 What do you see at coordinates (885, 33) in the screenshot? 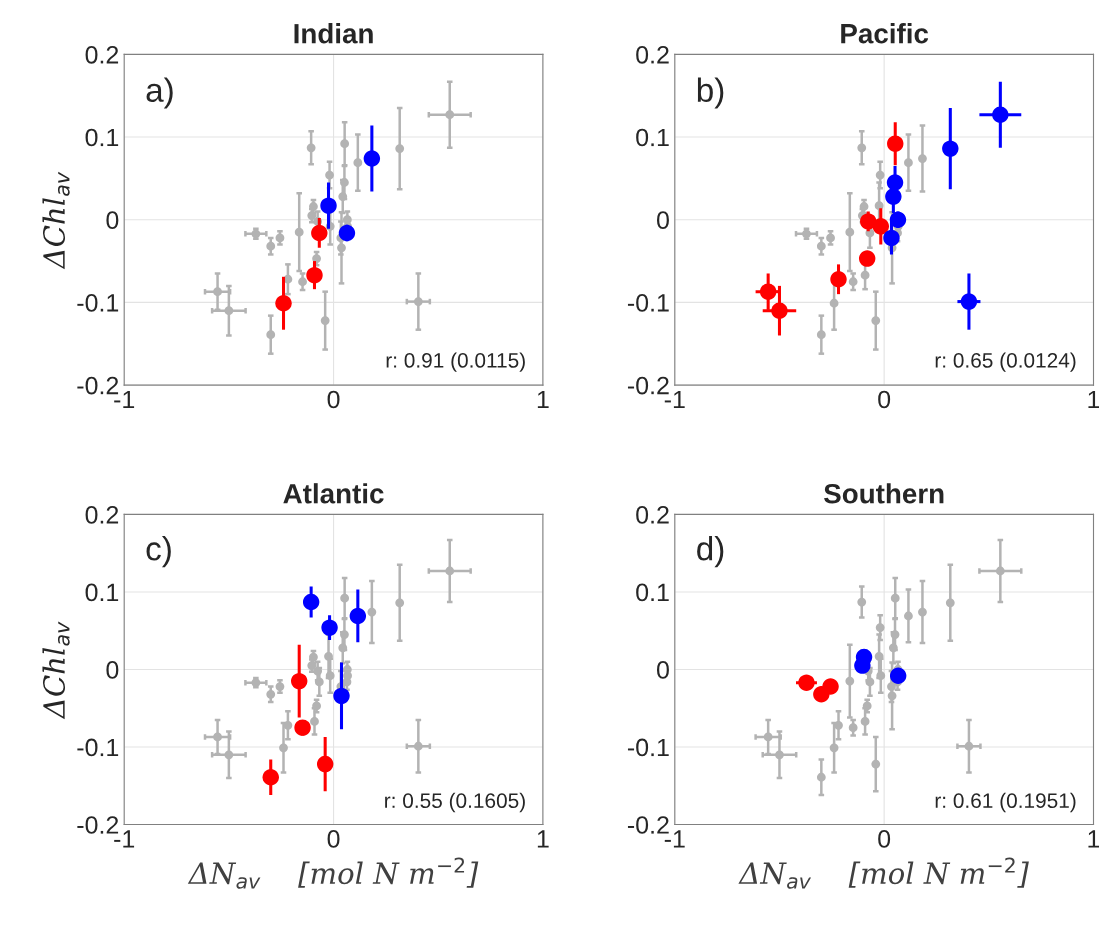
I see `chart-title: Pacific` at bounding box center [885, 33].